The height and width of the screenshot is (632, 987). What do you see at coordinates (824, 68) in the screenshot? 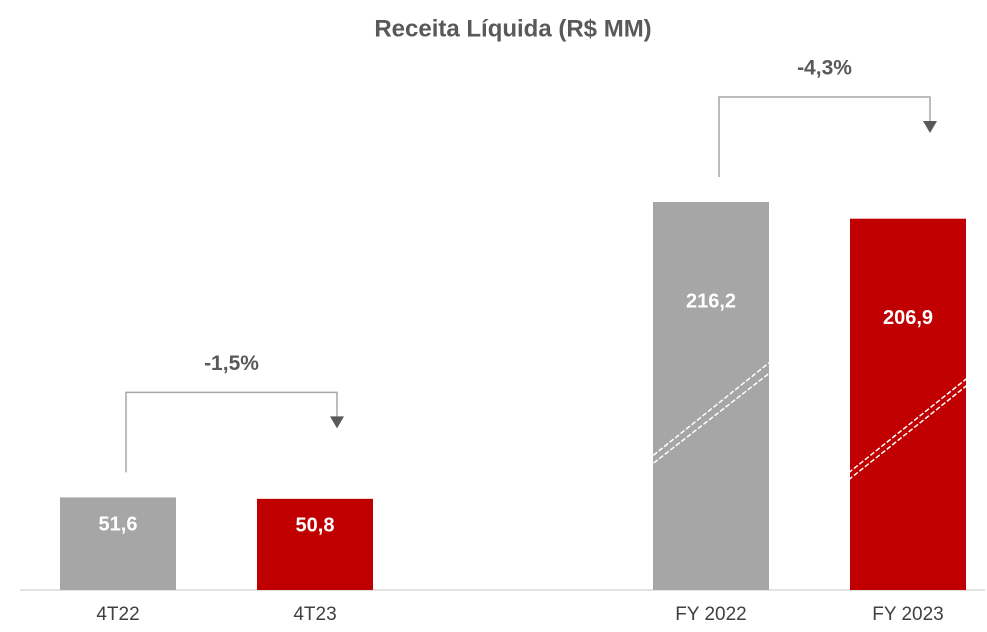
I see `change-label: -4,3%` at bounding box center [824, 68].